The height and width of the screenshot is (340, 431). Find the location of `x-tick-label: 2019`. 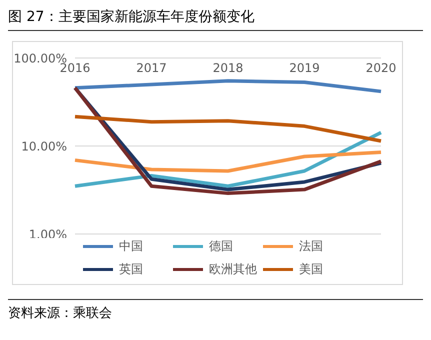

x-tick-label: 2019 is located at coordinates (304, 68).